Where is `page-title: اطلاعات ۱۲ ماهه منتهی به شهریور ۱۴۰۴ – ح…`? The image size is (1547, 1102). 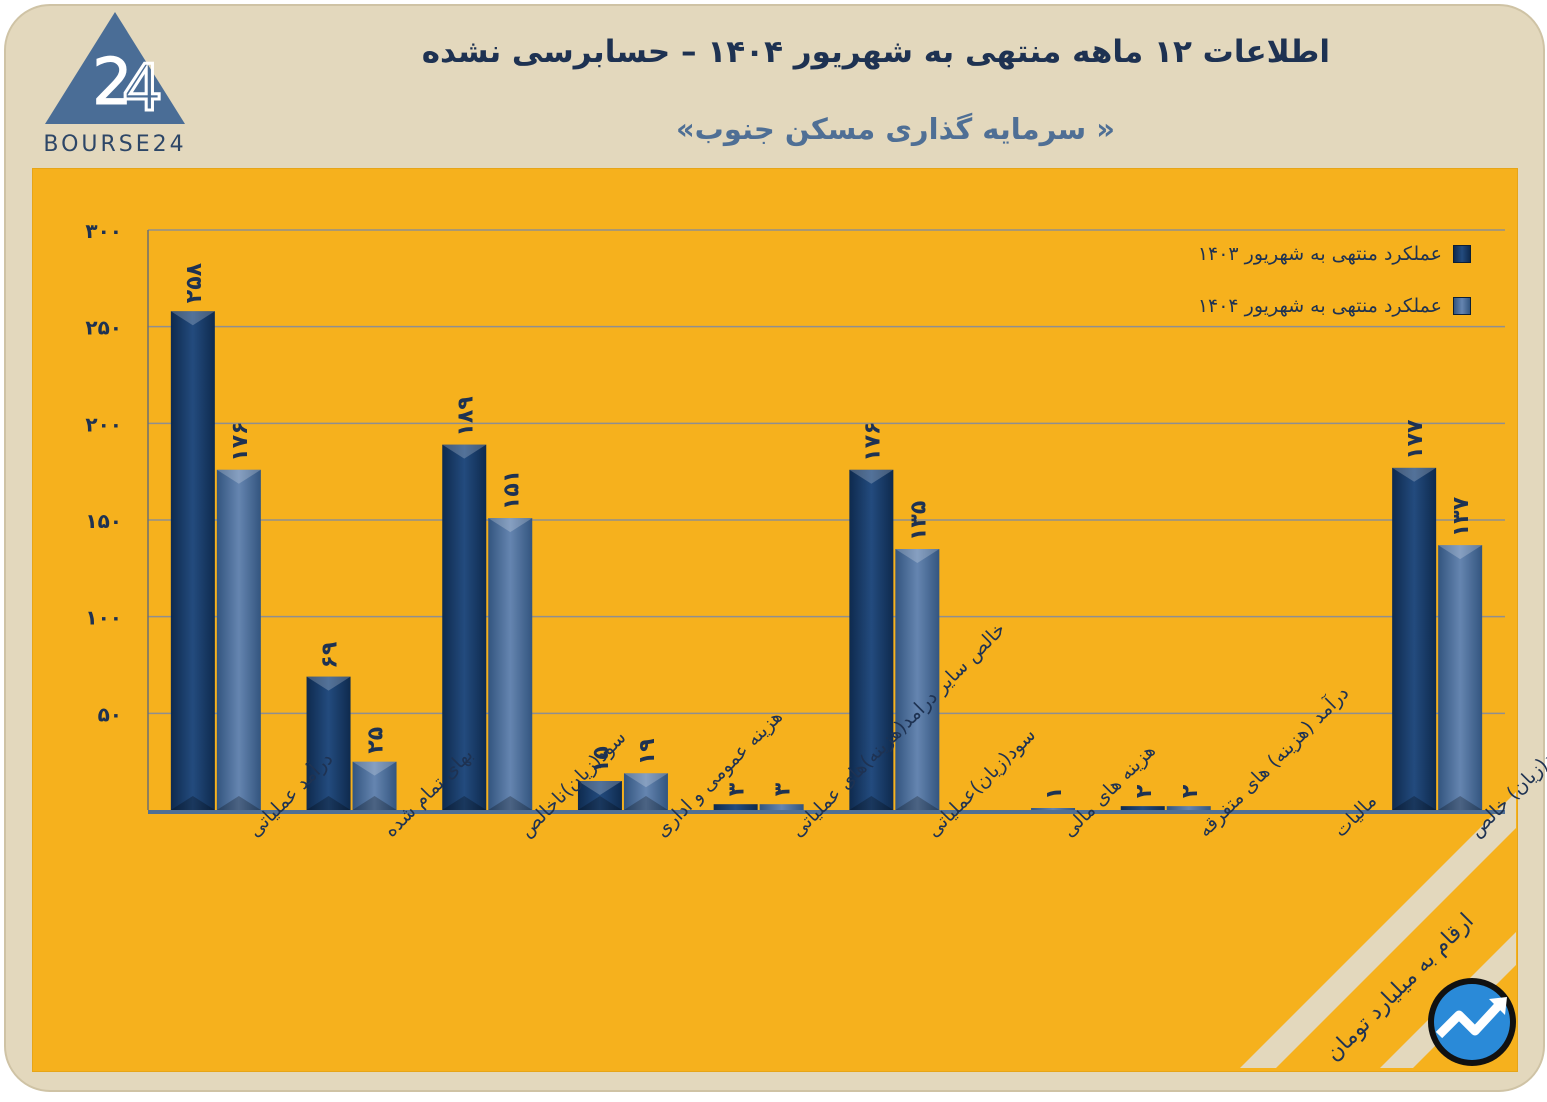
page-title: اطلاعات ۱۲ ماهه منتهی به شهریور ۱۴۰۴ – ح… is located at coordinates (875, 52).